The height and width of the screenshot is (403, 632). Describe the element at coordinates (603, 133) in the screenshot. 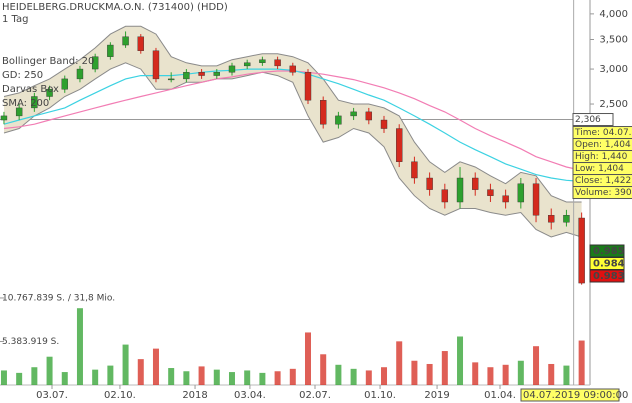

I see `info-text: Time: 04.07.` at that location.